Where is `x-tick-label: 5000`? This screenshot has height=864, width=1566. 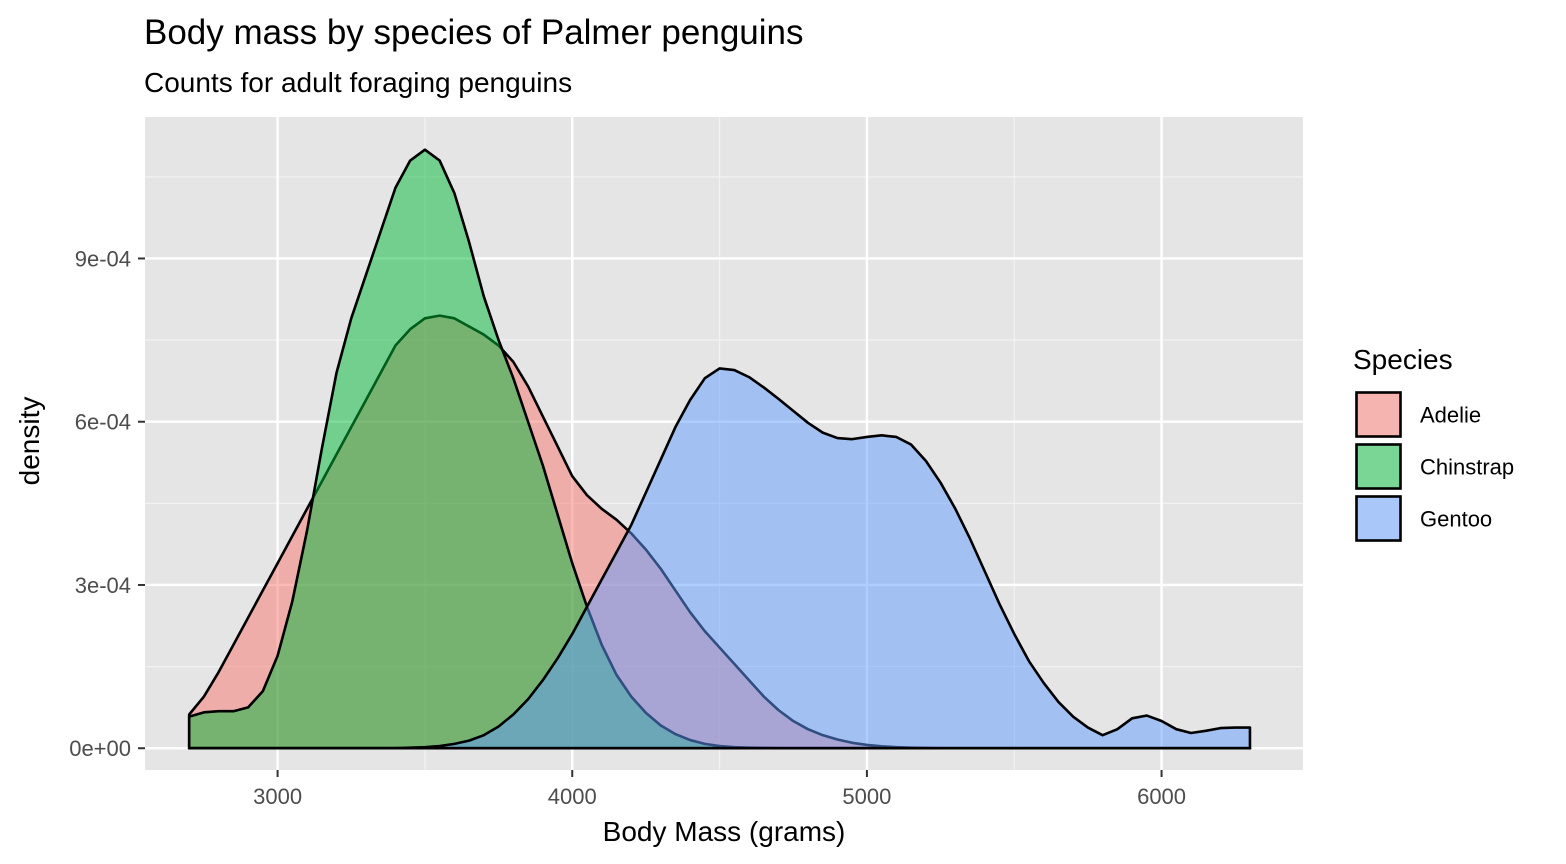 x-tick-label: 5000 is located at coordinates (866, 796).